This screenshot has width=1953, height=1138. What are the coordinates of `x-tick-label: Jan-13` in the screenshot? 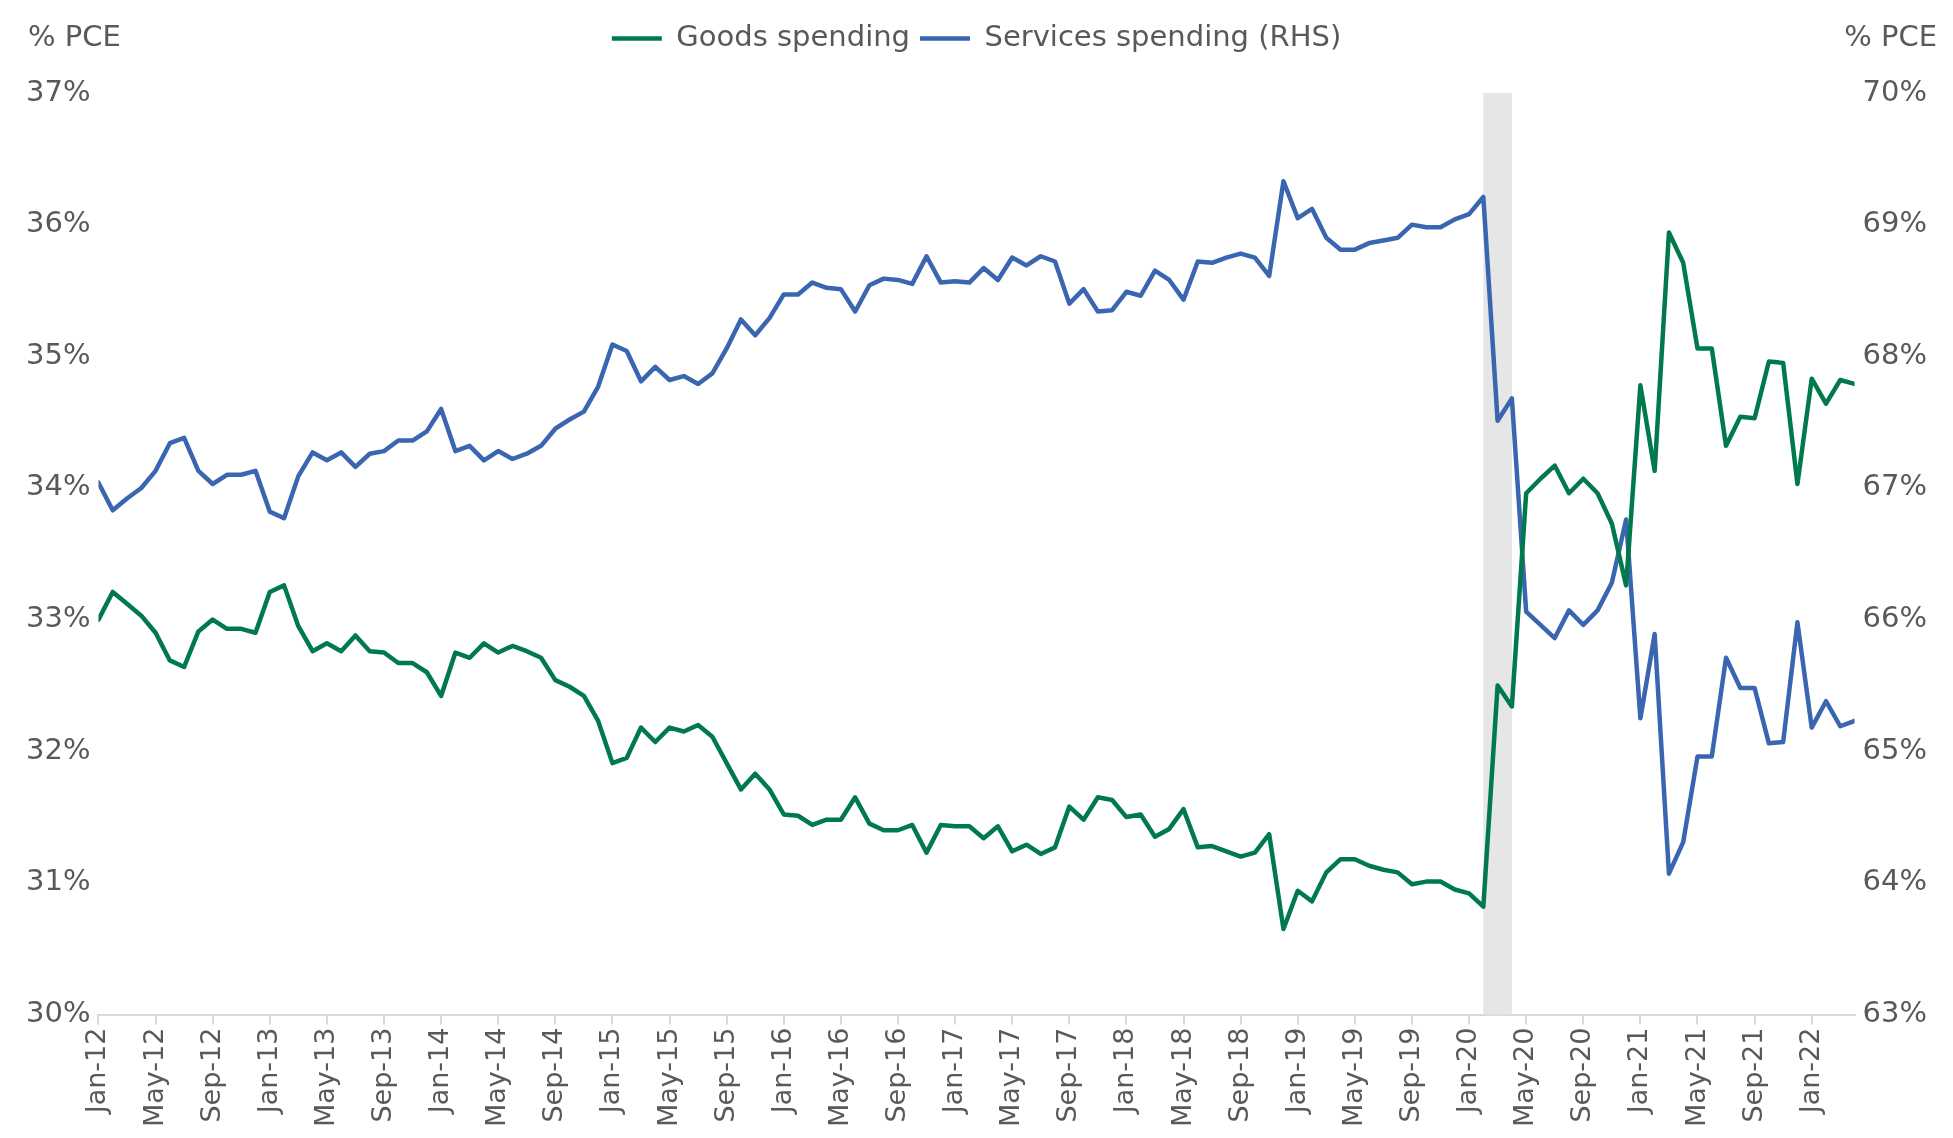 It's located at (267, 1071).